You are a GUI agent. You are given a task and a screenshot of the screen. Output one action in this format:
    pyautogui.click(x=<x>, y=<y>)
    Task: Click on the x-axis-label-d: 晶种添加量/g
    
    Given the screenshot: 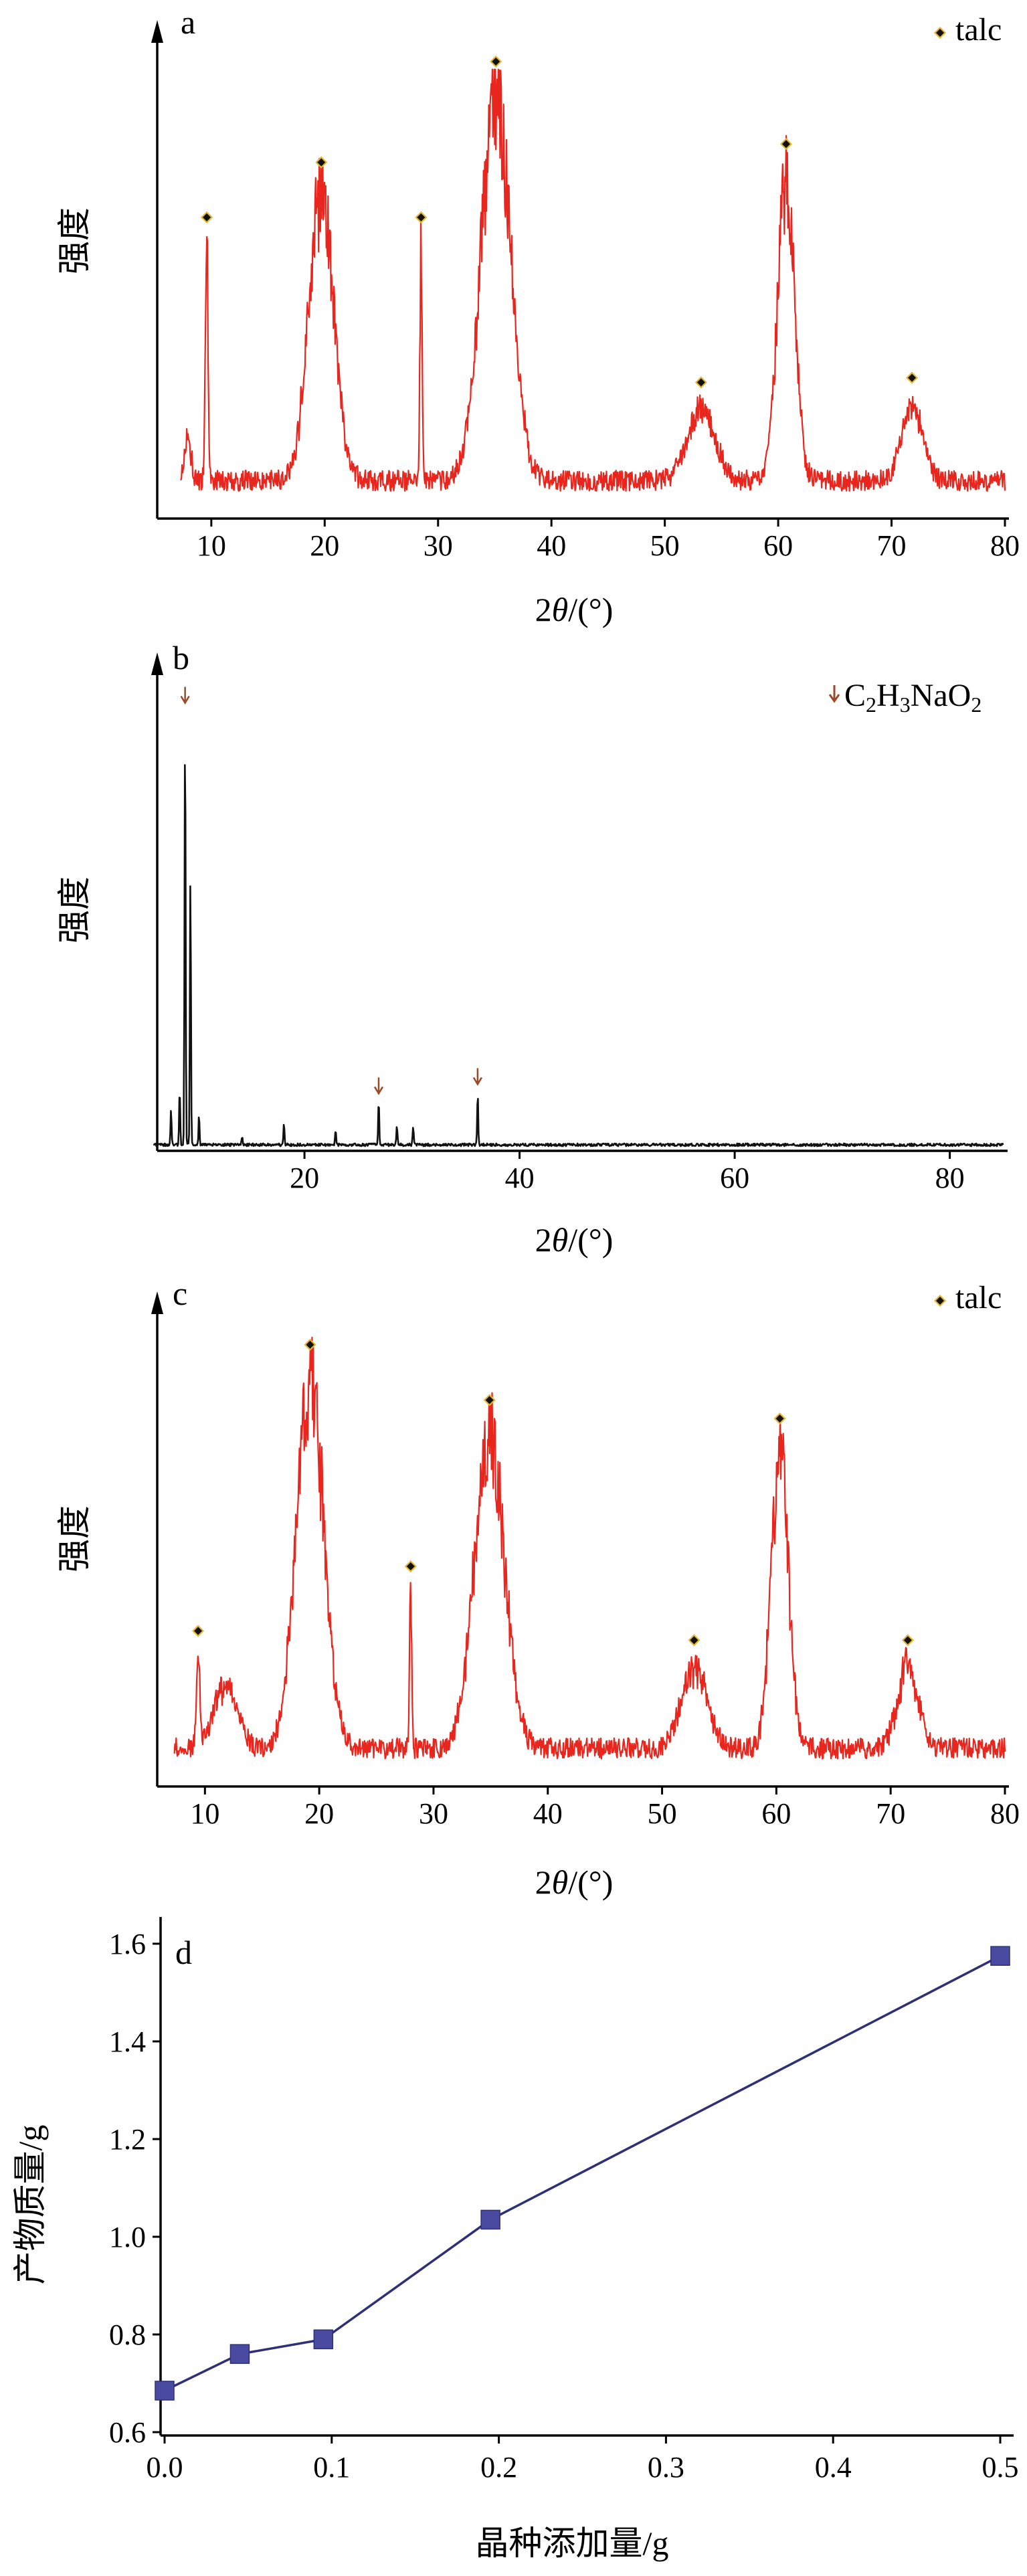 What is the action you would take?
    pyautogui.click(x=572, y=2543)
    